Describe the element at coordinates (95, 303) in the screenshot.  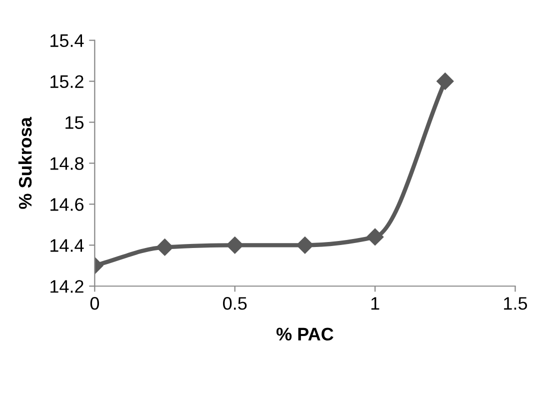
I see `x-tick-label: 0` at that location.